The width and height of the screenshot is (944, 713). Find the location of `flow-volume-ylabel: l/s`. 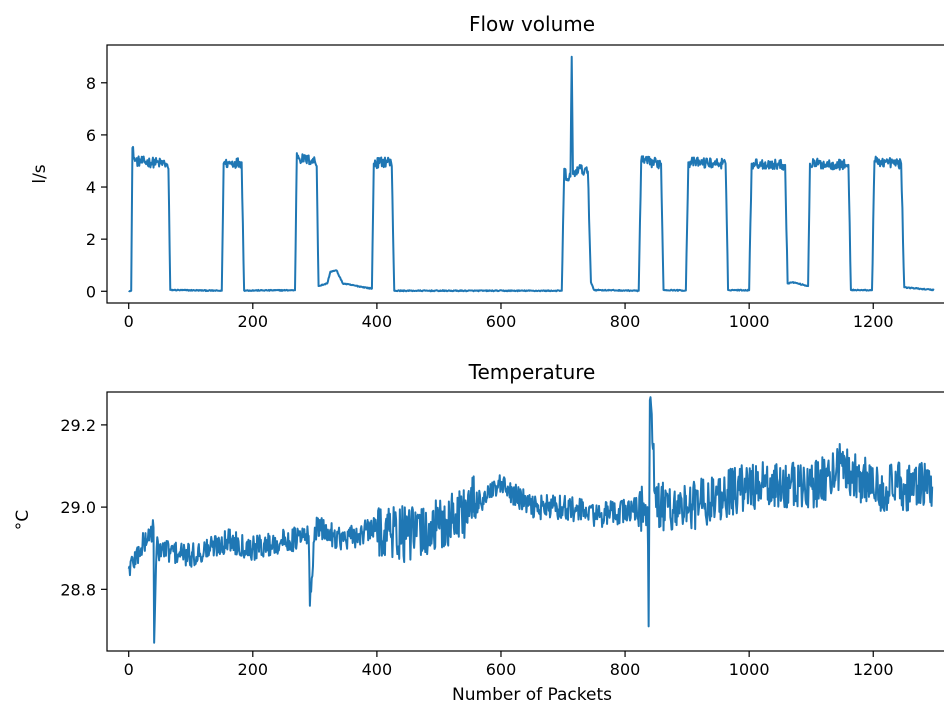

flow-volume-ylabel: l/s is located at coordinates (40, 173).